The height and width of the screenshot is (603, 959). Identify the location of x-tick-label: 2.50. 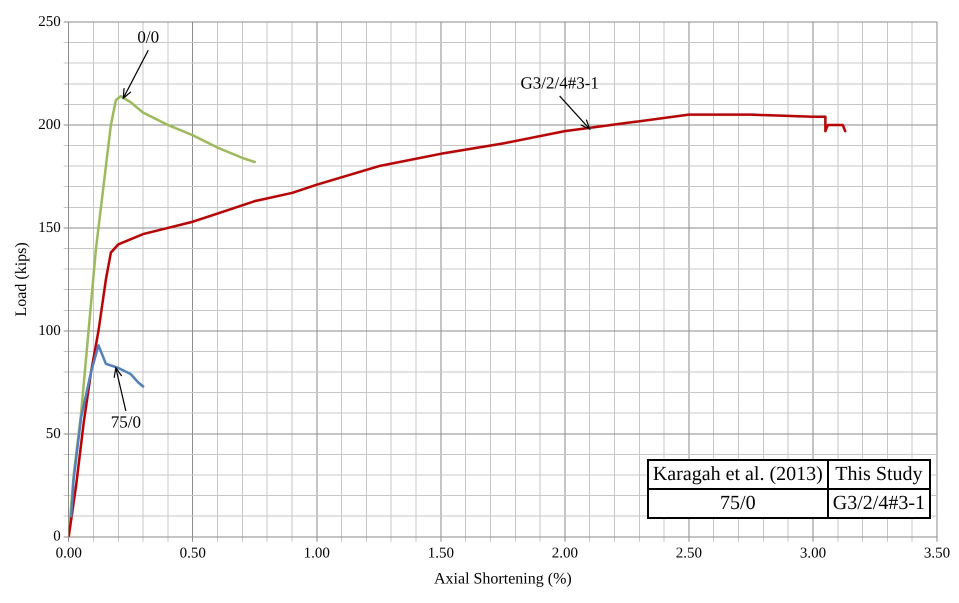
(689, 554).